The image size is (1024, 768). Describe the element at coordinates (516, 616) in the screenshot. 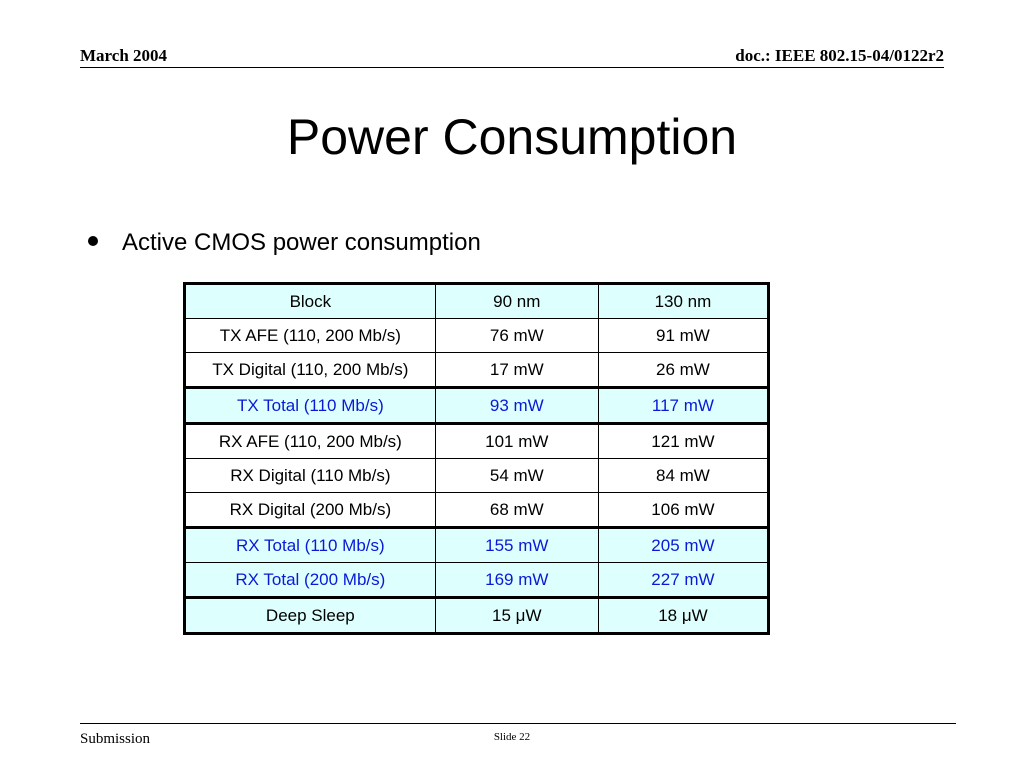

I see `table-cell: 15 μW` at that location.